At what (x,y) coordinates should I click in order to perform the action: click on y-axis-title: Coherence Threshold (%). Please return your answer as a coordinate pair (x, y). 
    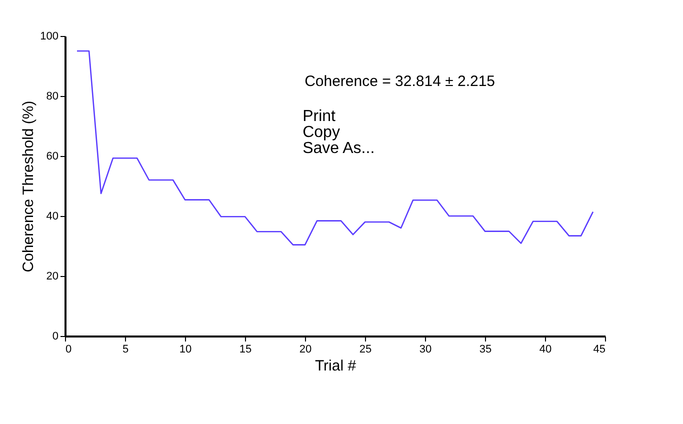
    Looking at the image, I should click on (29, 186).